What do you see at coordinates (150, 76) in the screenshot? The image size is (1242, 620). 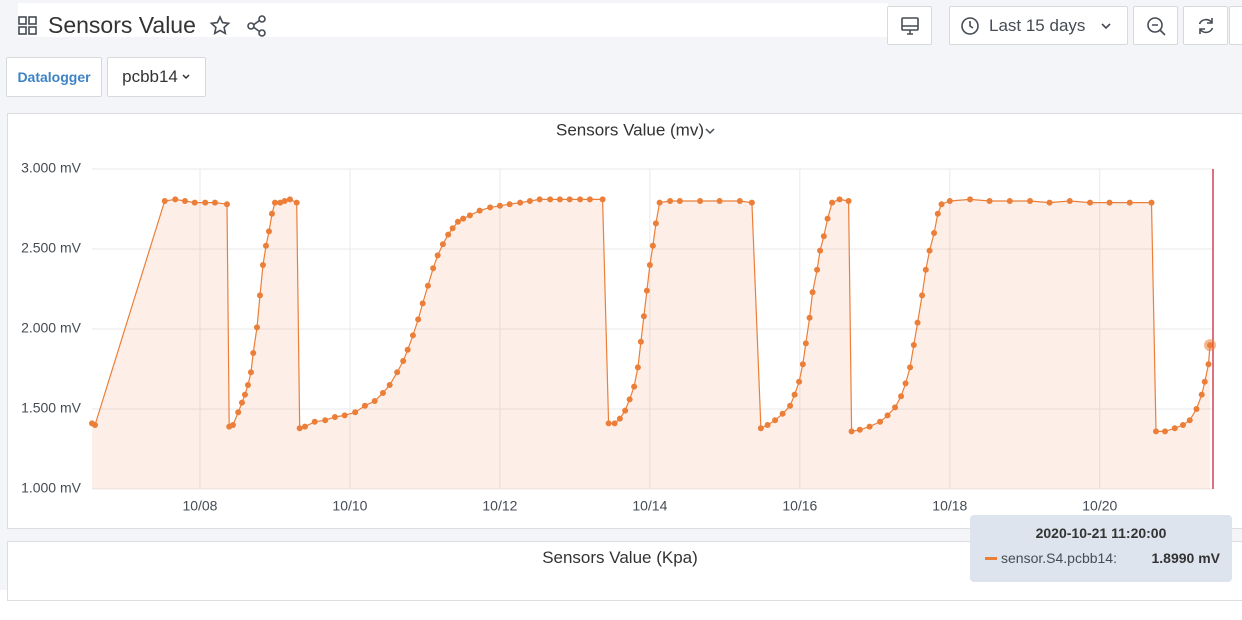 I see `variable-value: pcbb14` at bounding box center [150, 76].